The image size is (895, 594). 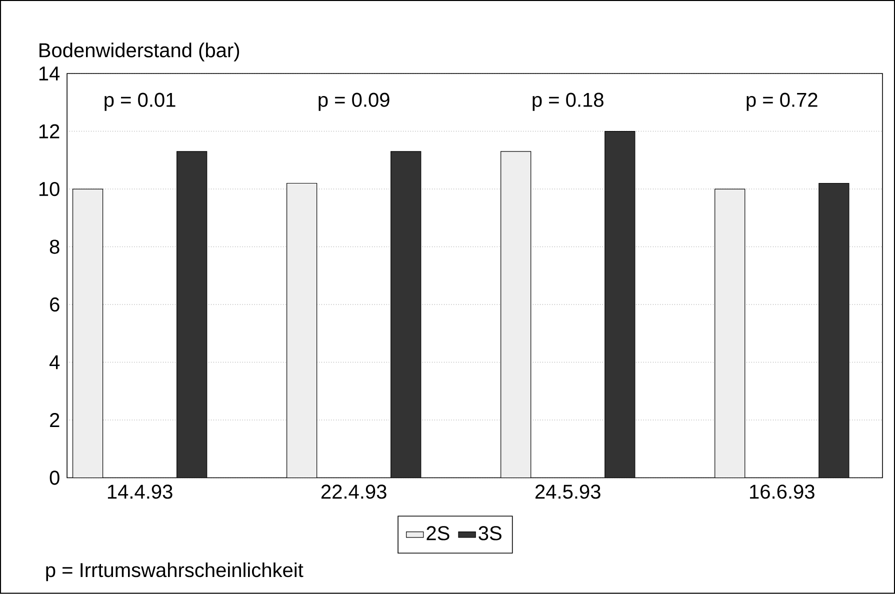 What do you see at coordinates (140, 491) in the screenshot?
I see `x-tick-label: 14.4.93` at bounding box center [140, 491].